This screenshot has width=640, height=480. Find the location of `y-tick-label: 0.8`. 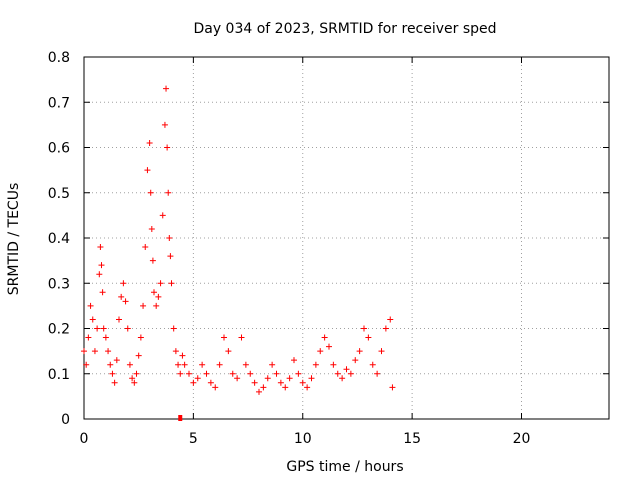

y-tick-label: 0.8 is located at coordinates (59, 58).